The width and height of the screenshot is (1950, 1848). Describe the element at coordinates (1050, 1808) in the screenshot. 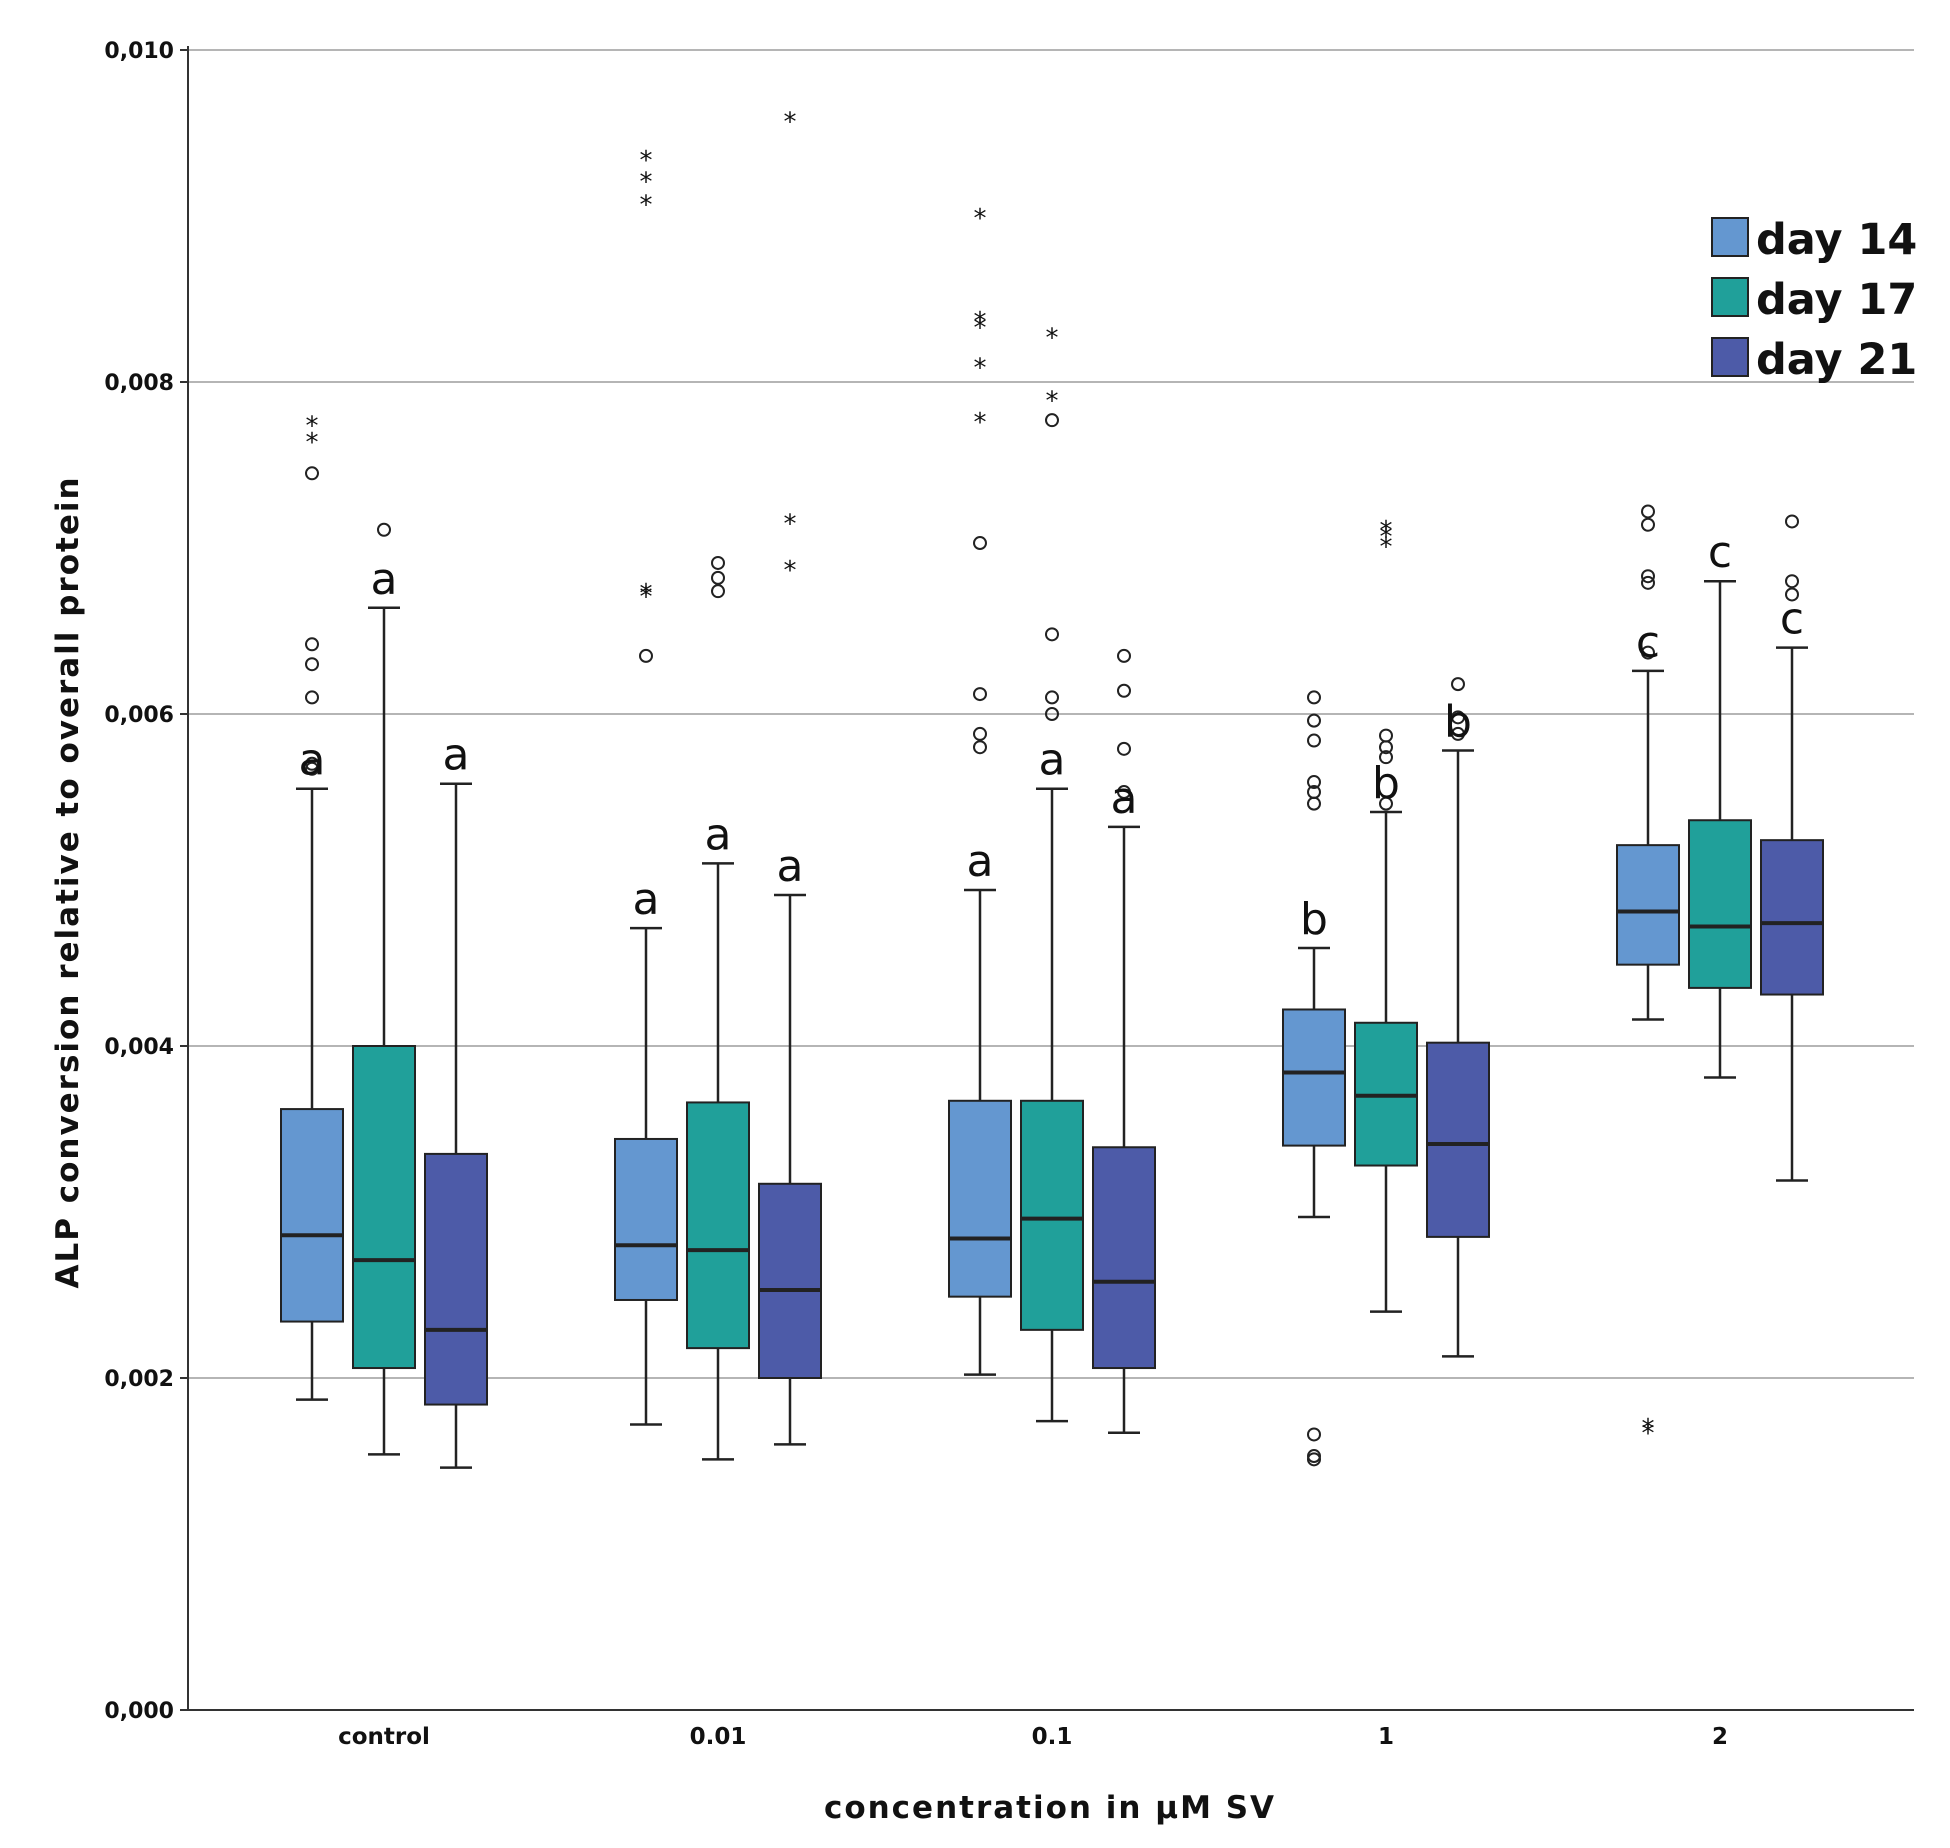

I see `x-axis-title: concentration in µM SV` at that location.